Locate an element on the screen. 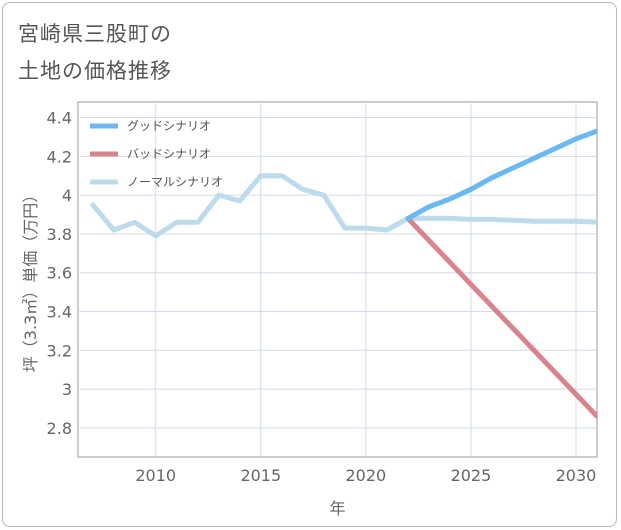 The height and width of the screenshot is (530, 621). x-tick-labels: 2010 2015 2020 2025 2030 is located at coordinates (365, 475).